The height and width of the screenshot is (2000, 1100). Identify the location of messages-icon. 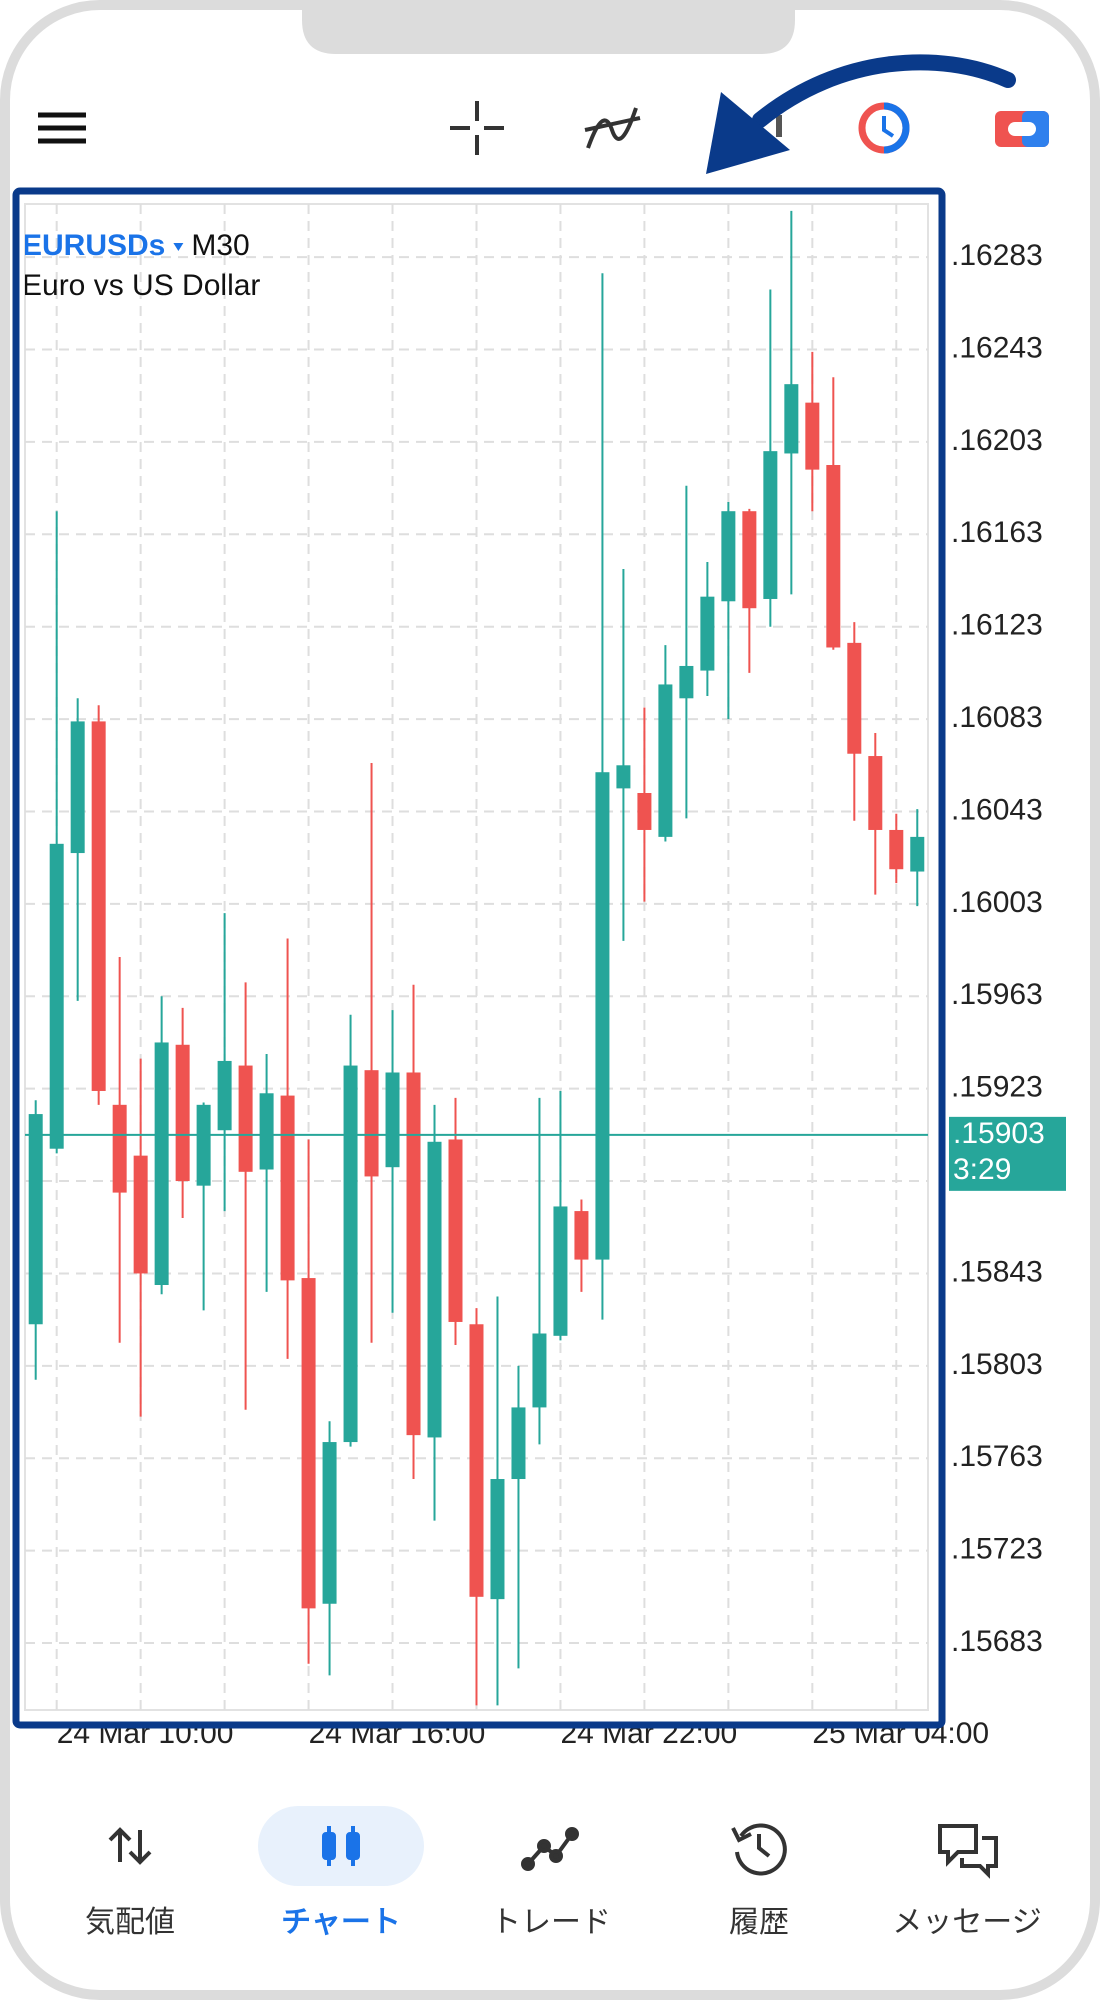
(968, 1851).